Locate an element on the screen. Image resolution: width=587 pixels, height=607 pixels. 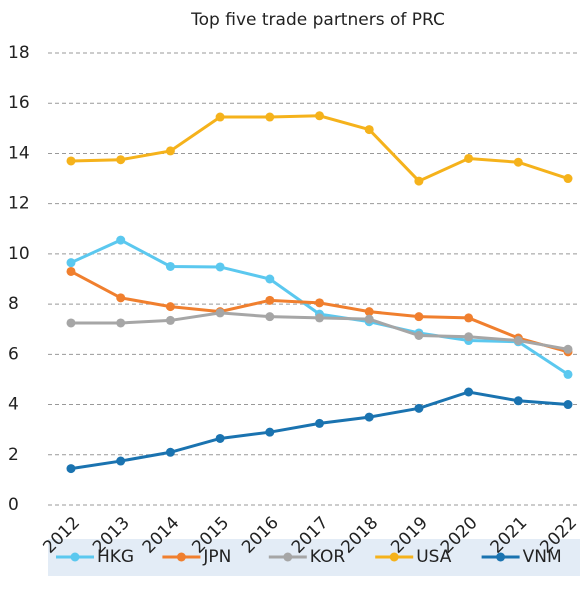
y-tick-label: 2 is located at coordinates (13, 455).